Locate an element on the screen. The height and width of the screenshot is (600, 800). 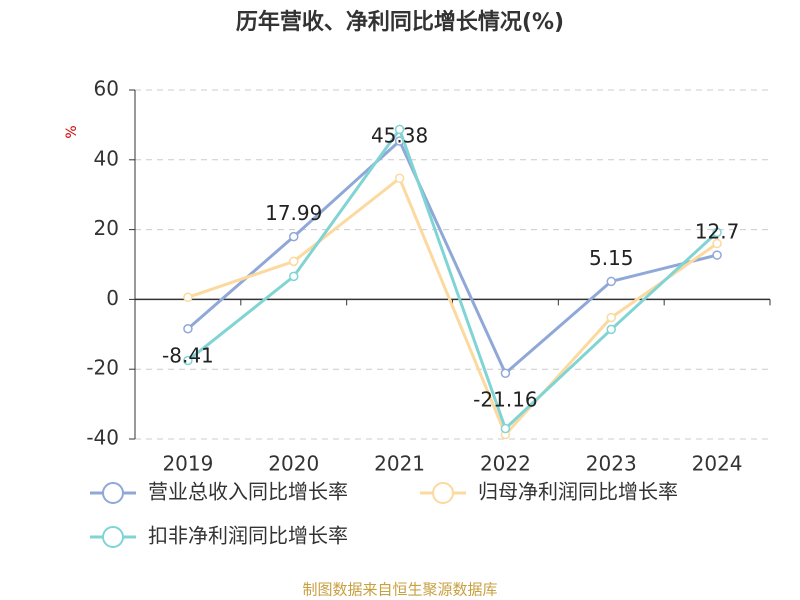
y-tick-label: 0 is located at coordinates (112, 298).